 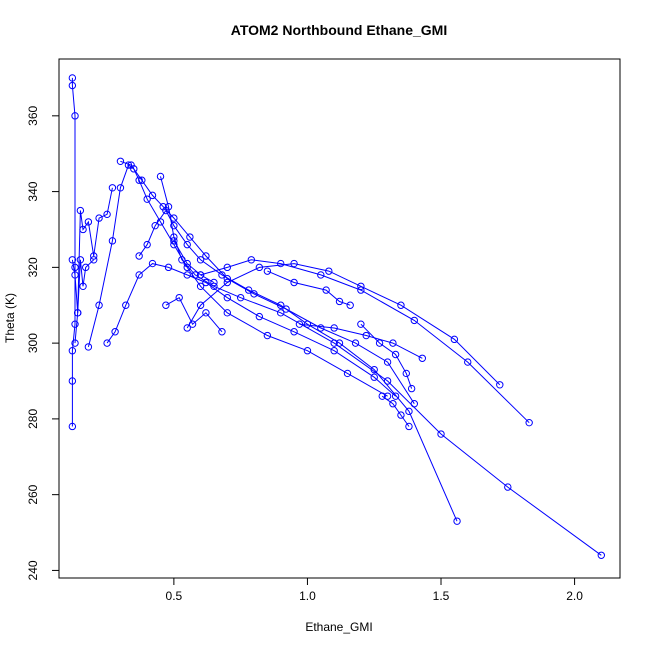 What do you see at coordinates (33, 115) in the screenshot?
I see `y-tick-label: 360` at bounding box center [33, 115].